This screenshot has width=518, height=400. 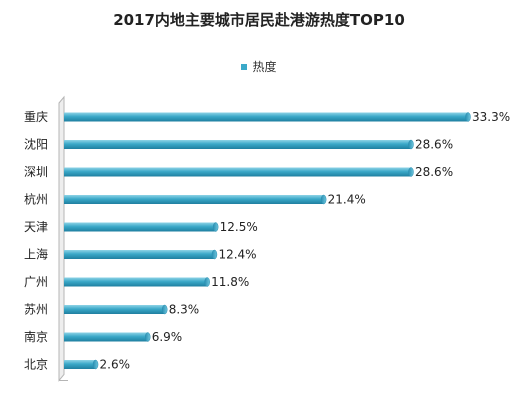 What do you see at coordinates (36, 336) in the screenshot?
I see `category-label: 南京` at bounding box center [36, 336].